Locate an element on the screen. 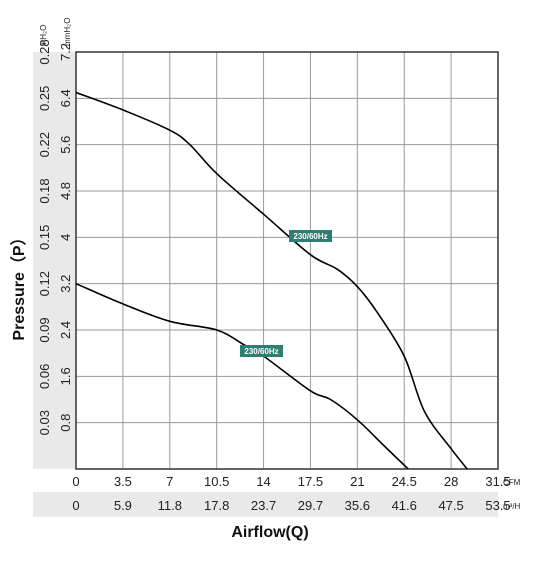 The height and width of the screenshot is (561, 541). x-tick-label-m3h: 35.6 is located at coordinates (357, 505).